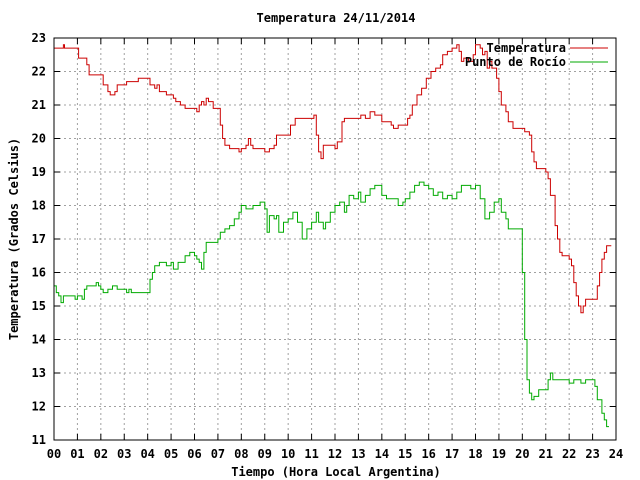 The width and height of the screenshot is (640, 480). What do you see at coordinates (475, 454) in the screenshot?
I see `x-tick-label: 18` at bounding box center [475, 454].